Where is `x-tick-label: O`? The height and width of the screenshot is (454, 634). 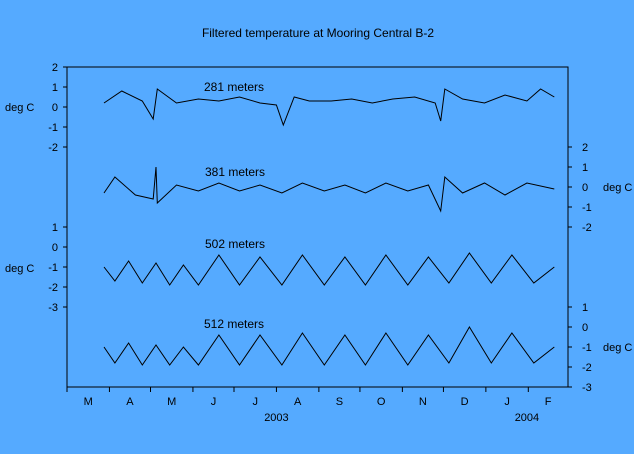 x-tick-label: O is located at coordinates (381, 402).